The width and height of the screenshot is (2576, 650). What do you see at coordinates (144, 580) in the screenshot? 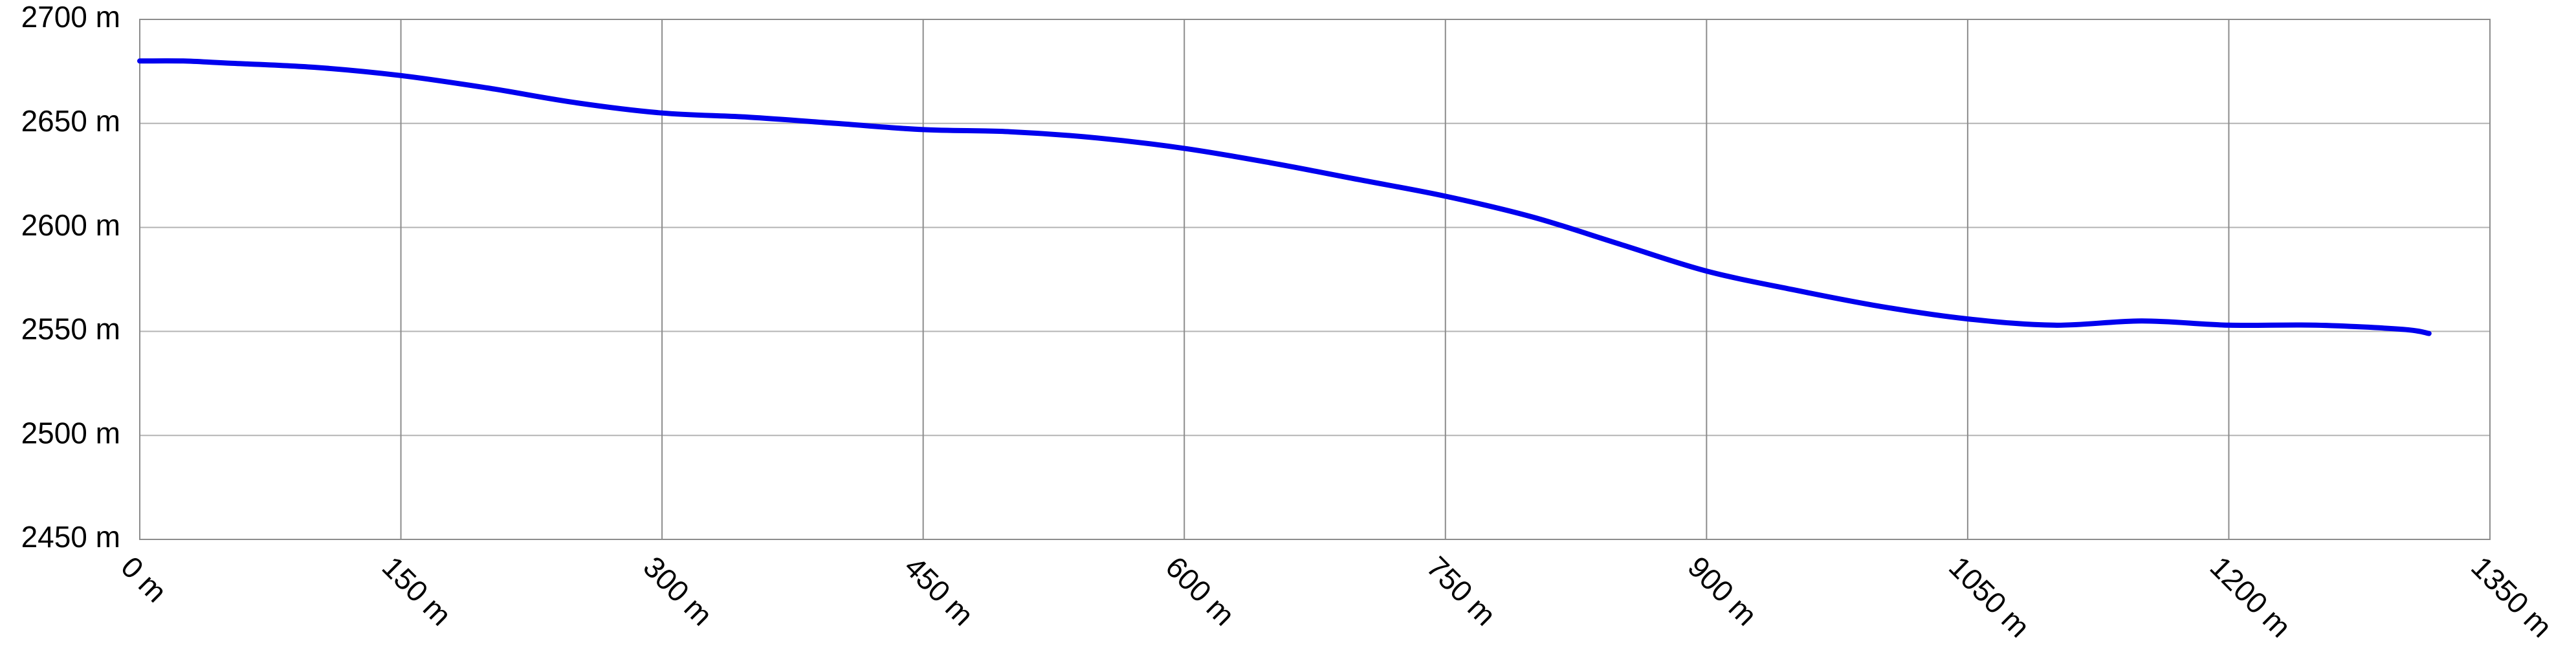
I see `x-tick-label: 0 m` at bounding box center [144, 580].